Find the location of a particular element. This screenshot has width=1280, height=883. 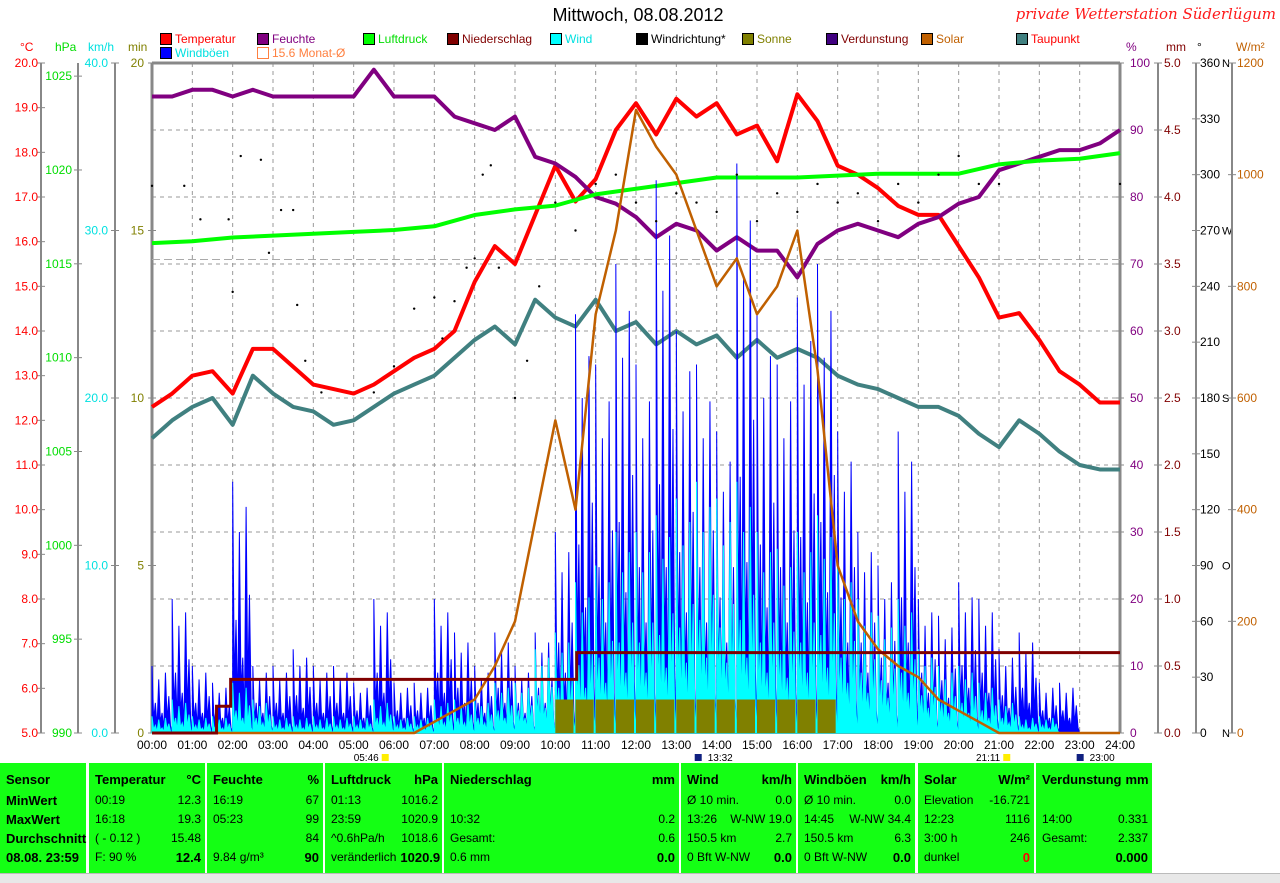

row-label: 0 Bft W-NW is located at coordinates (836, 857).